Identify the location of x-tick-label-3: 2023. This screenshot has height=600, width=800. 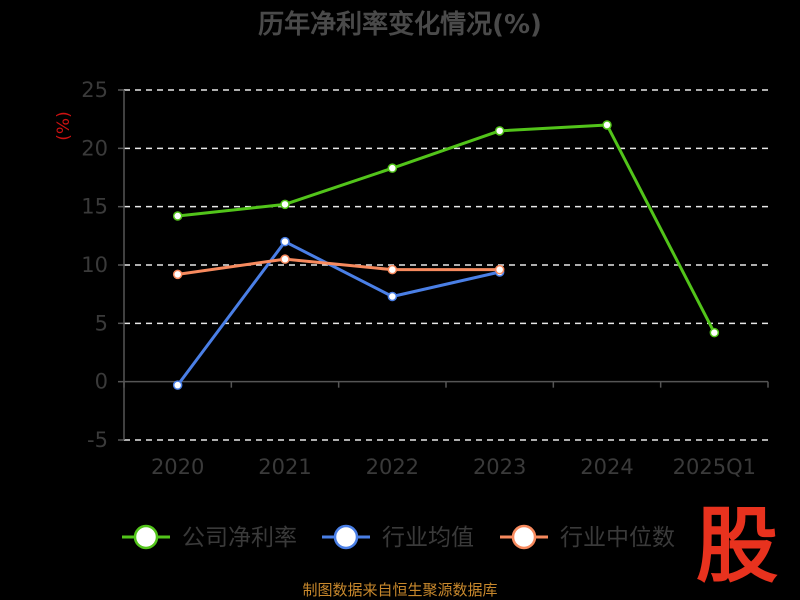
(499, 467).